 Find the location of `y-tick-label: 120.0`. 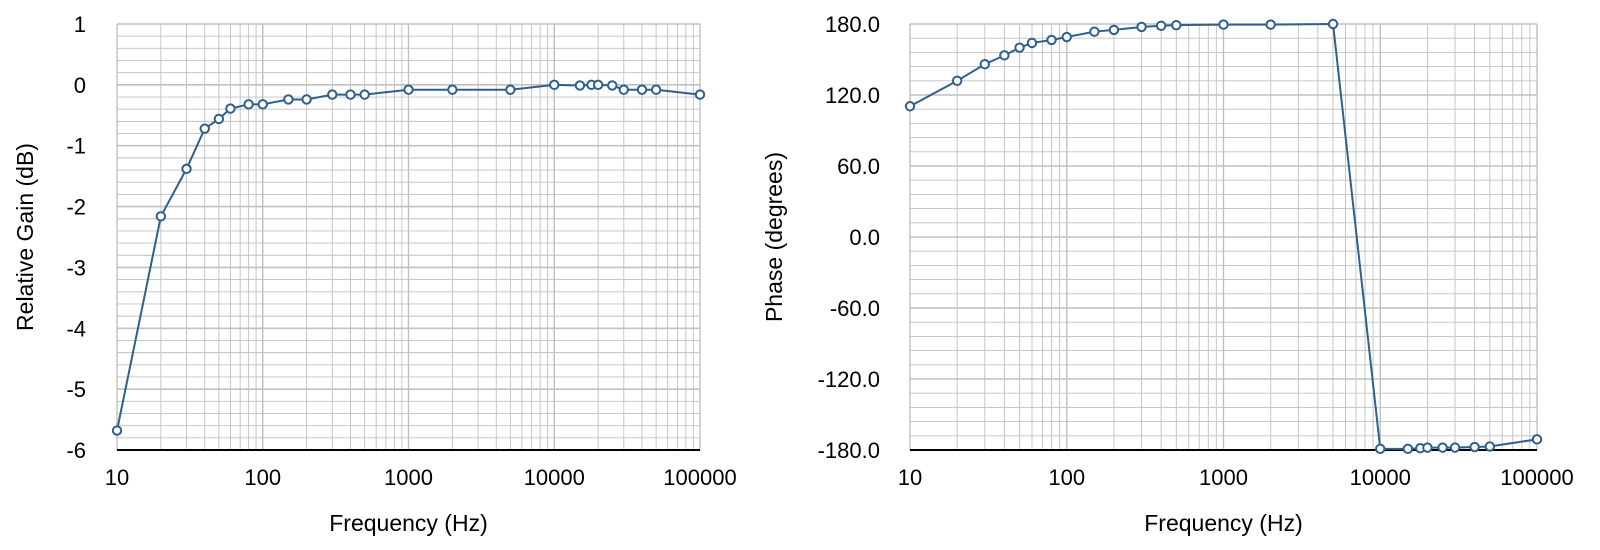

y-tick-label: 120.0 is located at coordinates (852, 95).